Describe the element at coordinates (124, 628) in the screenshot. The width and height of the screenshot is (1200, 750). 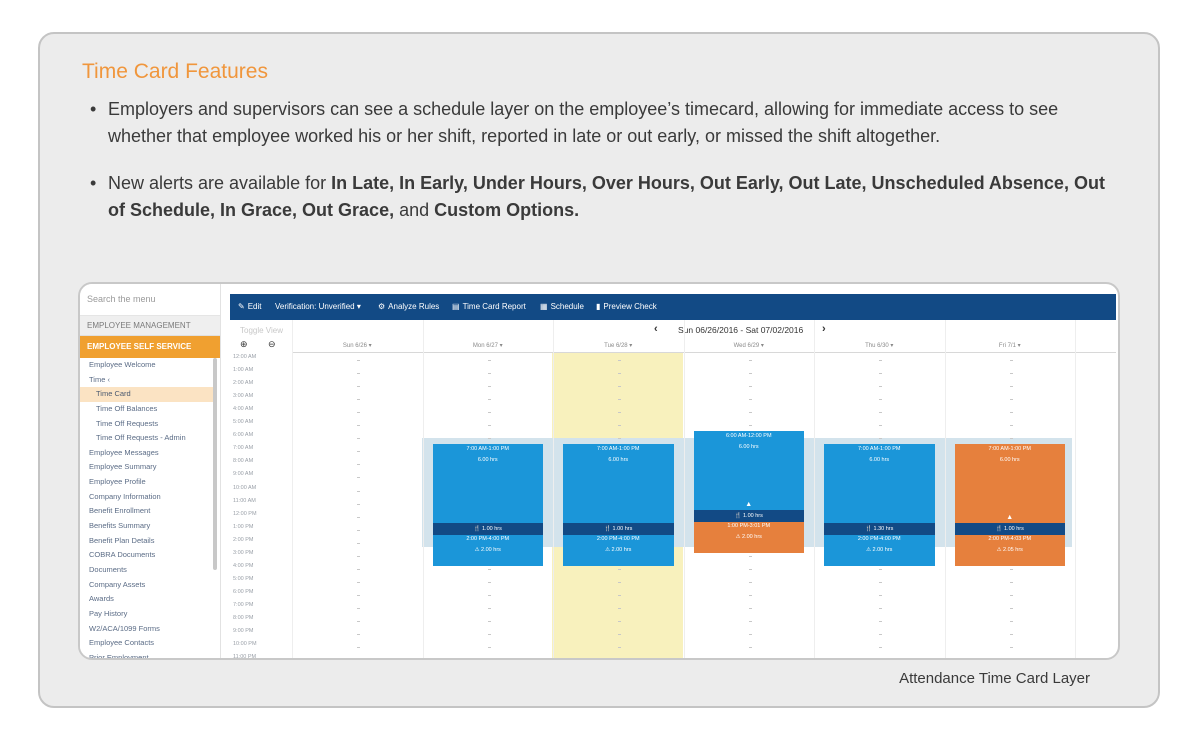
I see `sidebar-item: W2/ACA/1099 Forms` at that location.